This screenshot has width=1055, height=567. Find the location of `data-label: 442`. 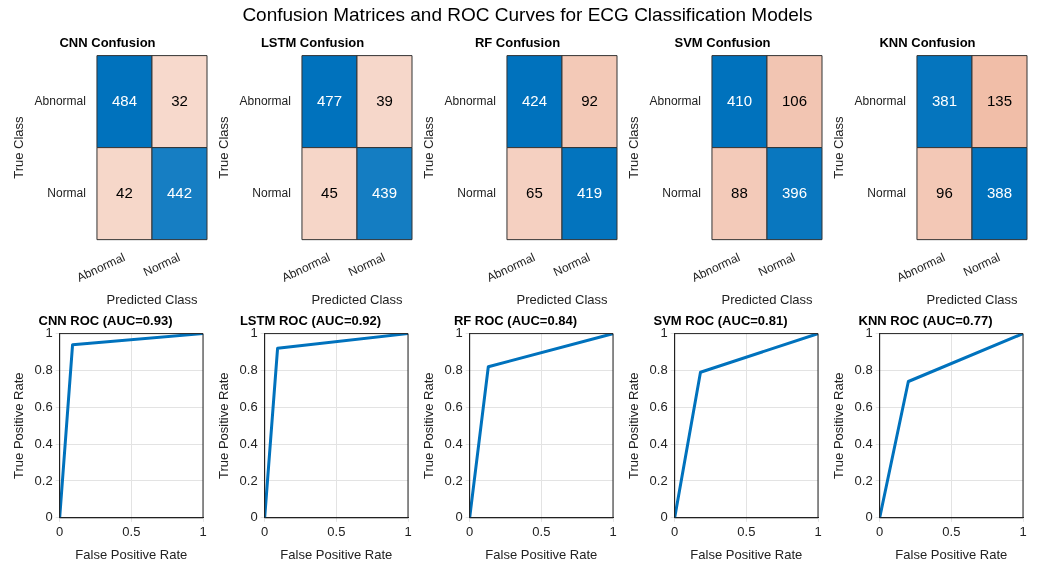

data-label: 442 is located at coordinates (179, 192).